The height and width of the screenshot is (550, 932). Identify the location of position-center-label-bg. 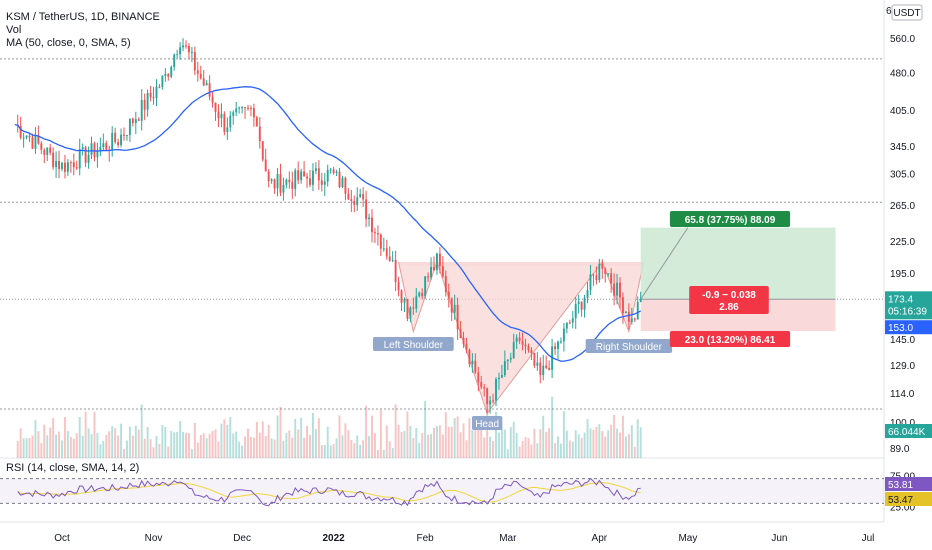
(729, 300).